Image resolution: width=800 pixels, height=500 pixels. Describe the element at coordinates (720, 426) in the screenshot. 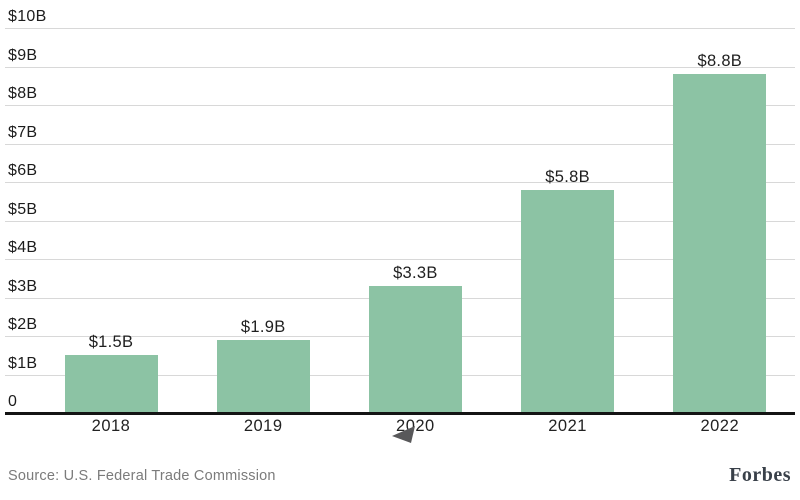

I see `x-axis-tick-label: 2022` at that location.